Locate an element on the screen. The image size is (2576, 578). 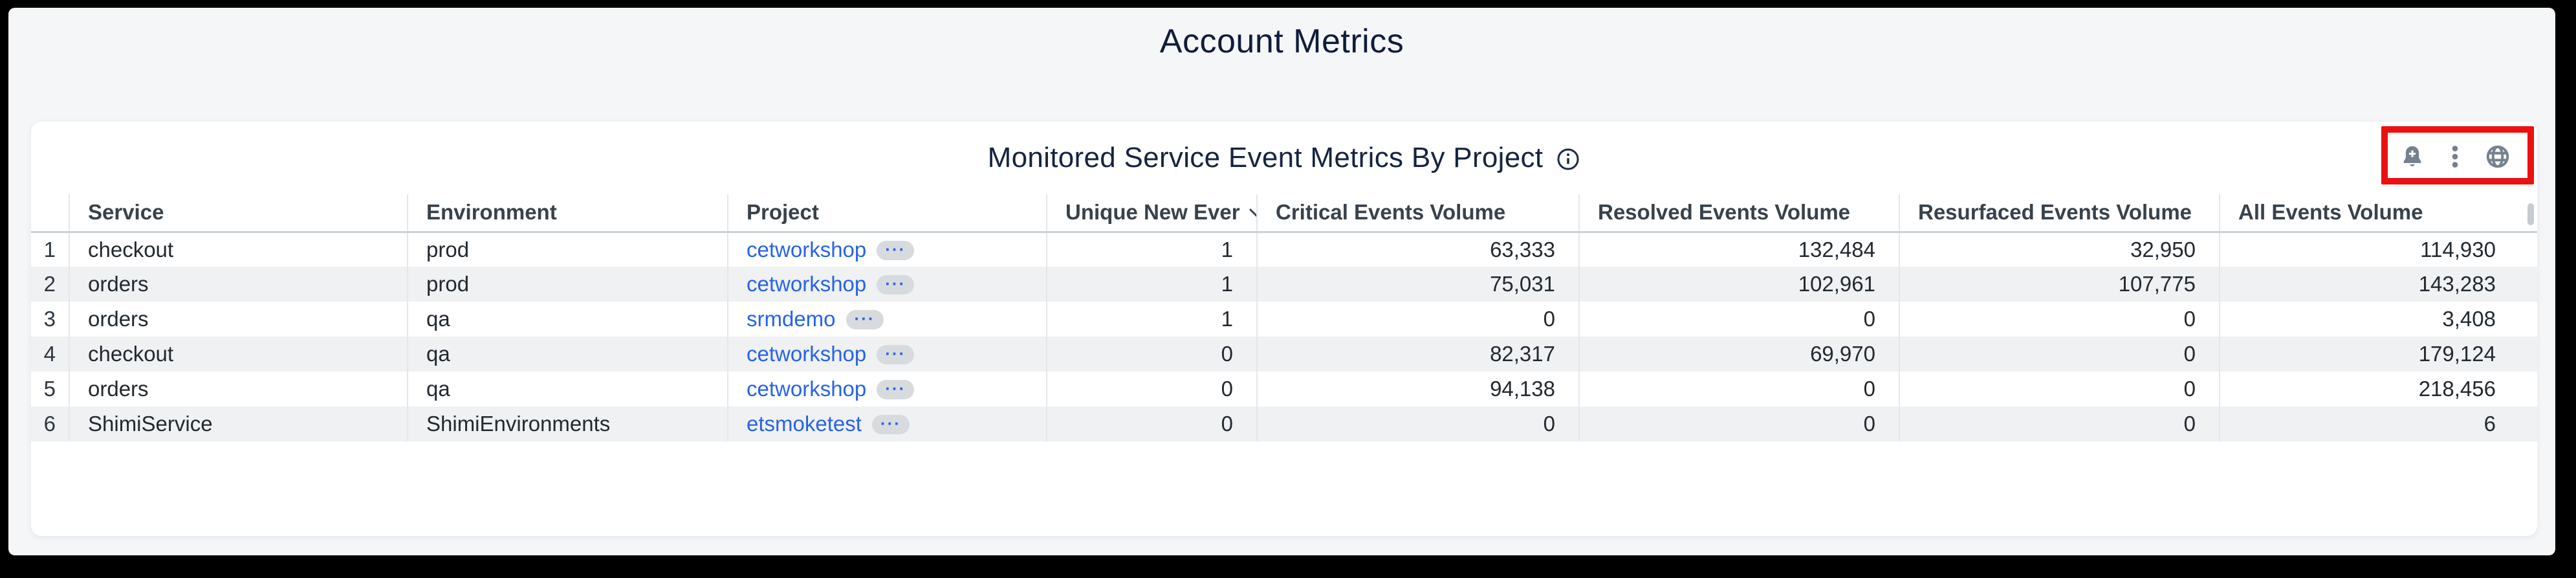
table-row: 3 orders qa srmdemo ··· 1 0 0 0 3,408 is located at coordinates (1284, 319).